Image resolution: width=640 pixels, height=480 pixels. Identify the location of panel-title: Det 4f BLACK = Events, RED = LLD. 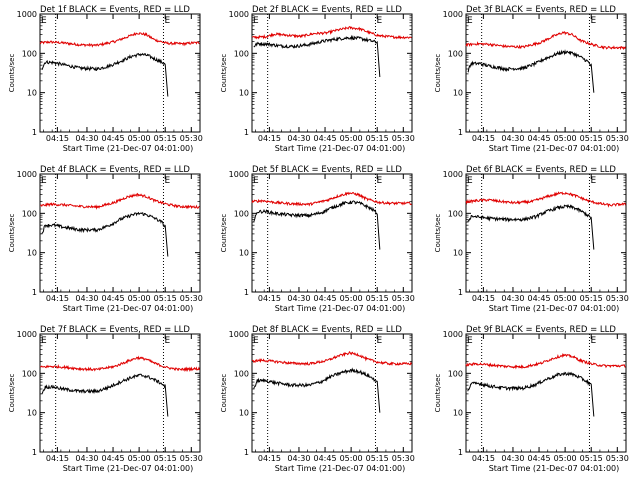
(115, 170).